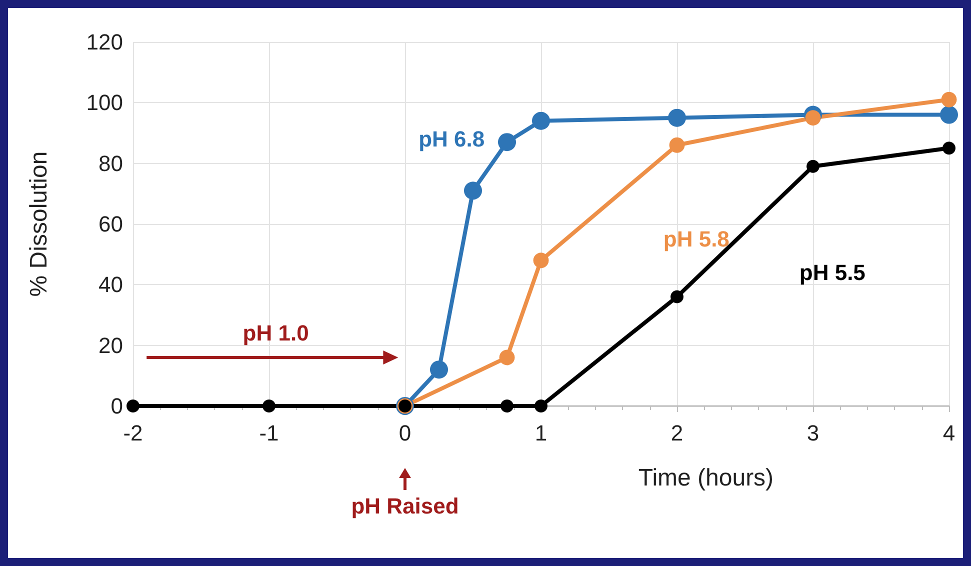  What do you see at coordinates (696, 239) in the screenshot?
I see `text: pH 5.8` at bounding box center [696, 239].